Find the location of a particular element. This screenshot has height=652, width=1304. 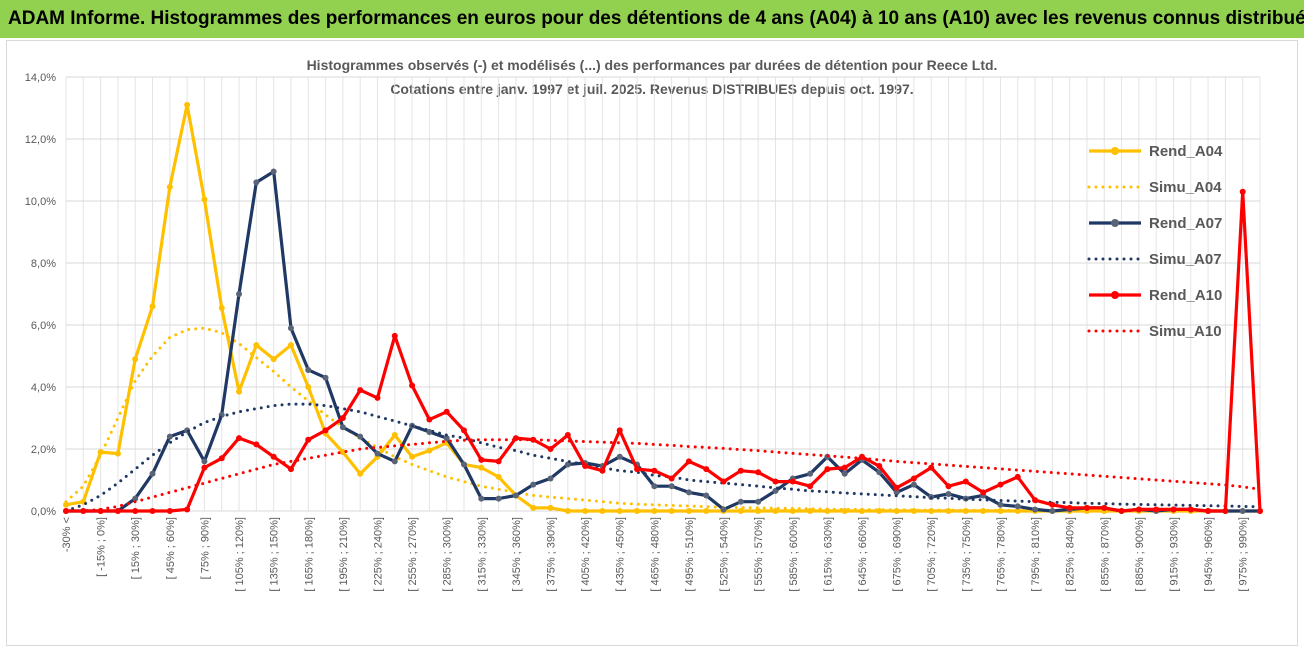

x-tick-label: [ 255% ; 270%] is located at coordinates (413, 554).